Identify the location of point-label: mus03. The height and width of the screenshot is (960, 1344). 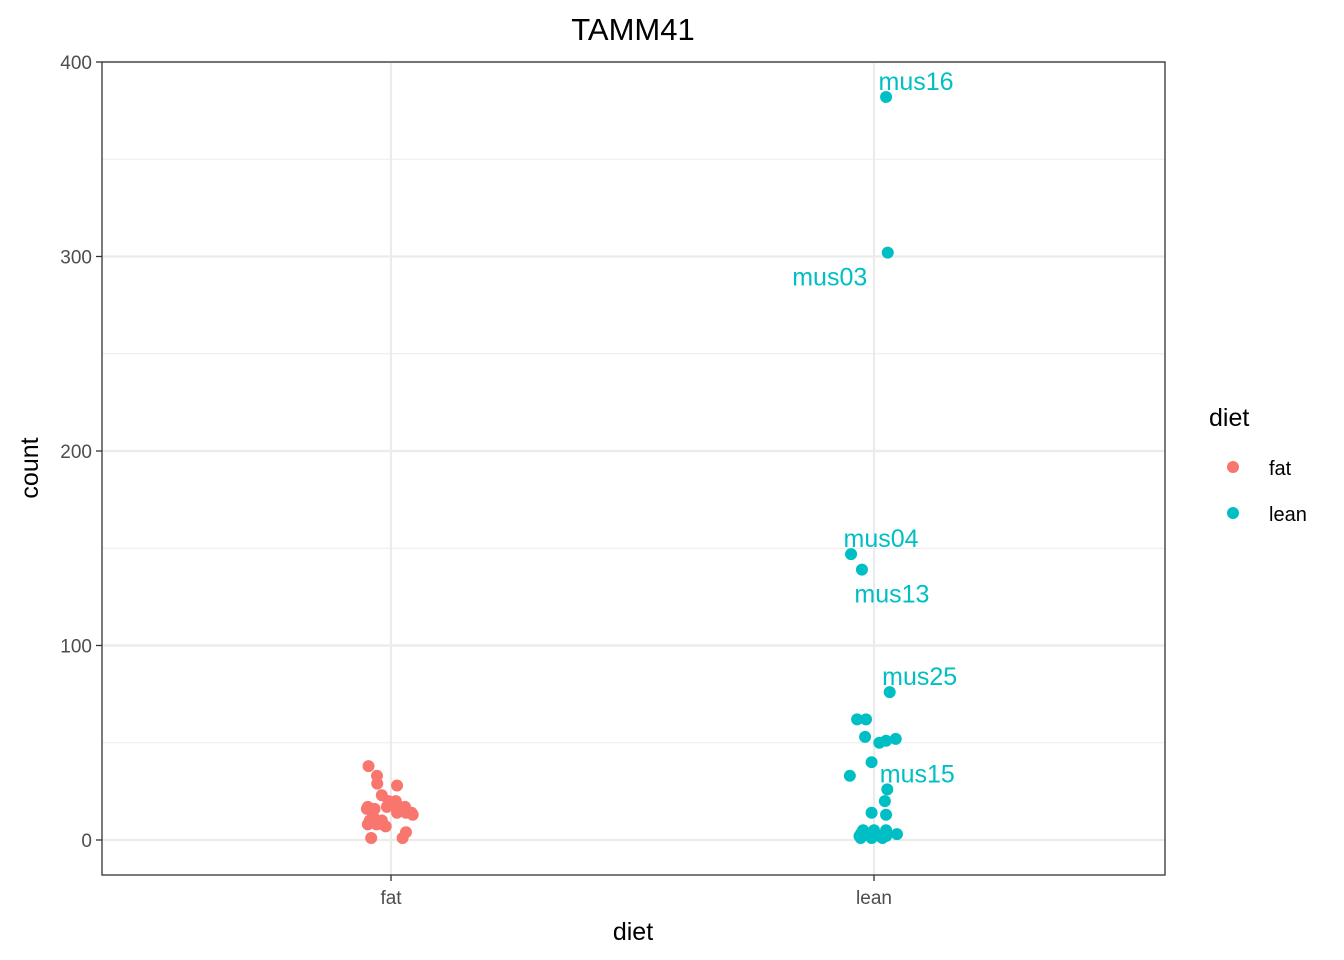
(829, 278).